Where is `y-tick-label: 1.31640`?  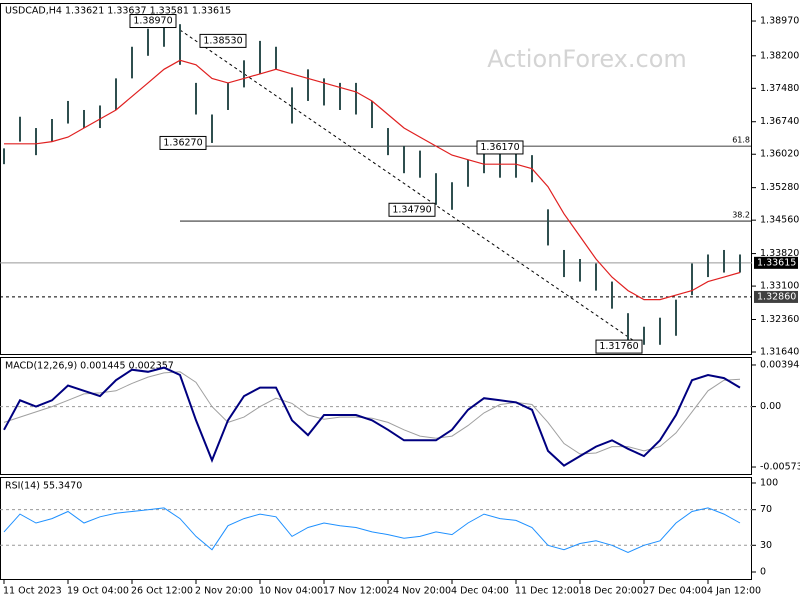 y-tick-label: 1.31640 is located at coordinates (779, 352).